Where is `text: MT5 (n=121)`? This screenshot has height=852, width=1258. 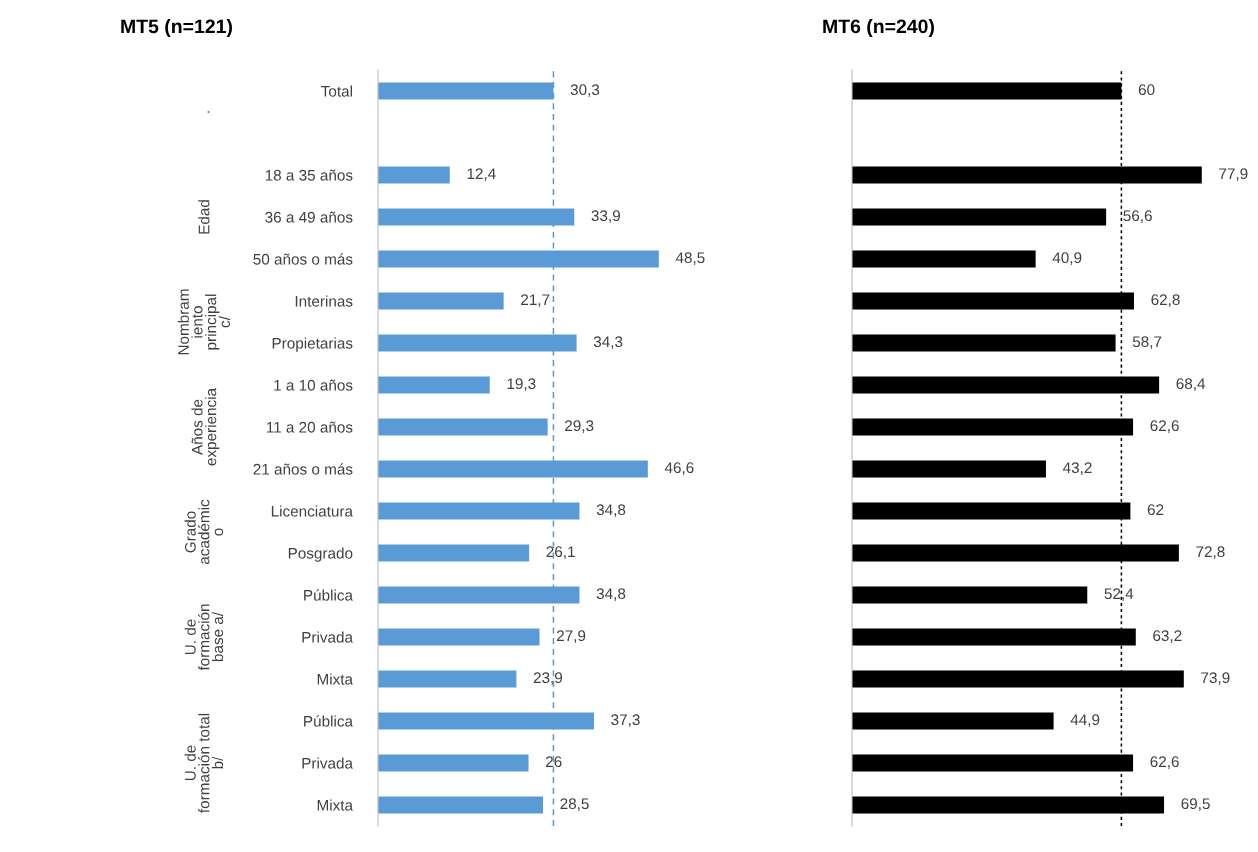 text: MT5 (n=121) is located at coordinates (176, 28).